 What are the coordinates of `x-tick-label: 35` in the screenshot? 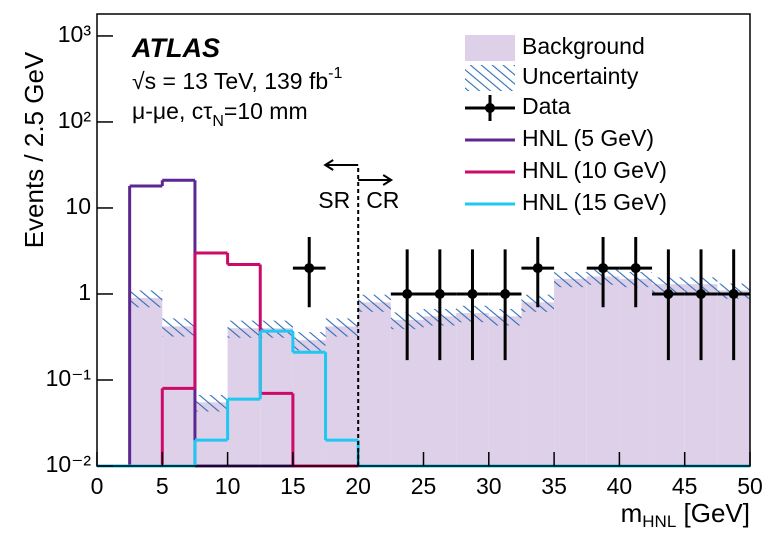 It's located at (554, 486).